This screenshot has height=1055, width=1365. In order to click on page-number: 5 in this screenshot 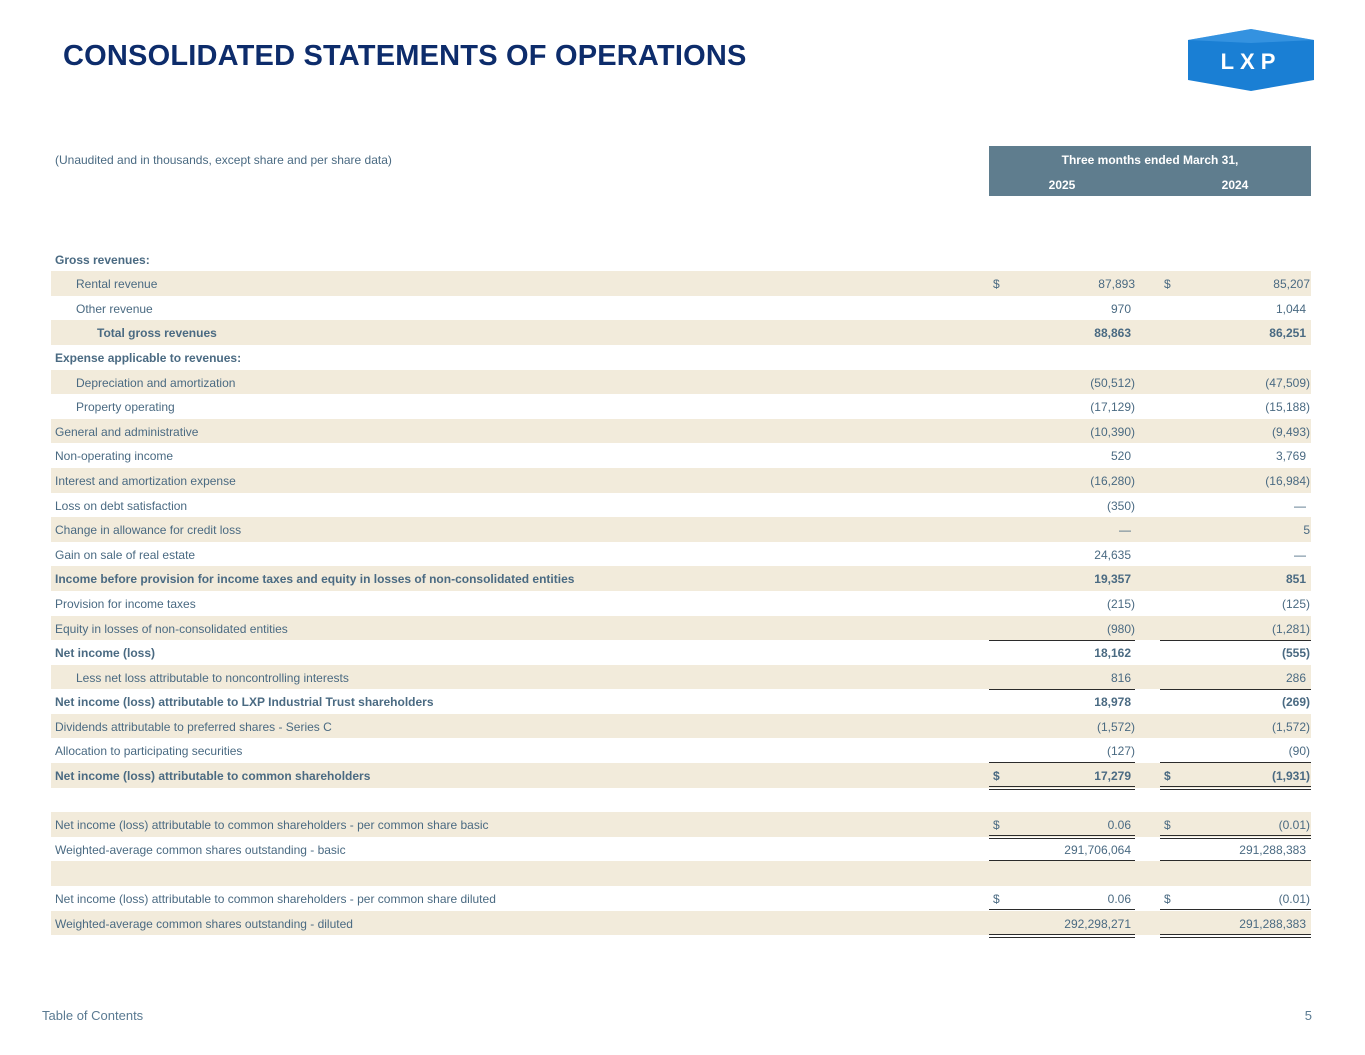, I will do `click(1308, 1015)`.